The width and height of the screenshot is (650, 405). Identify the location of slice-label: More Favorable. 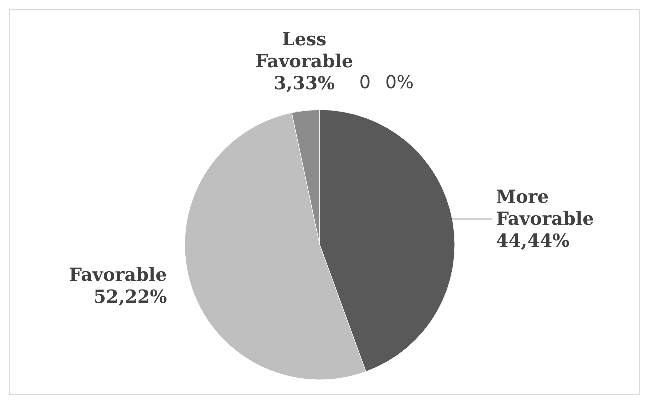
(545, 208).